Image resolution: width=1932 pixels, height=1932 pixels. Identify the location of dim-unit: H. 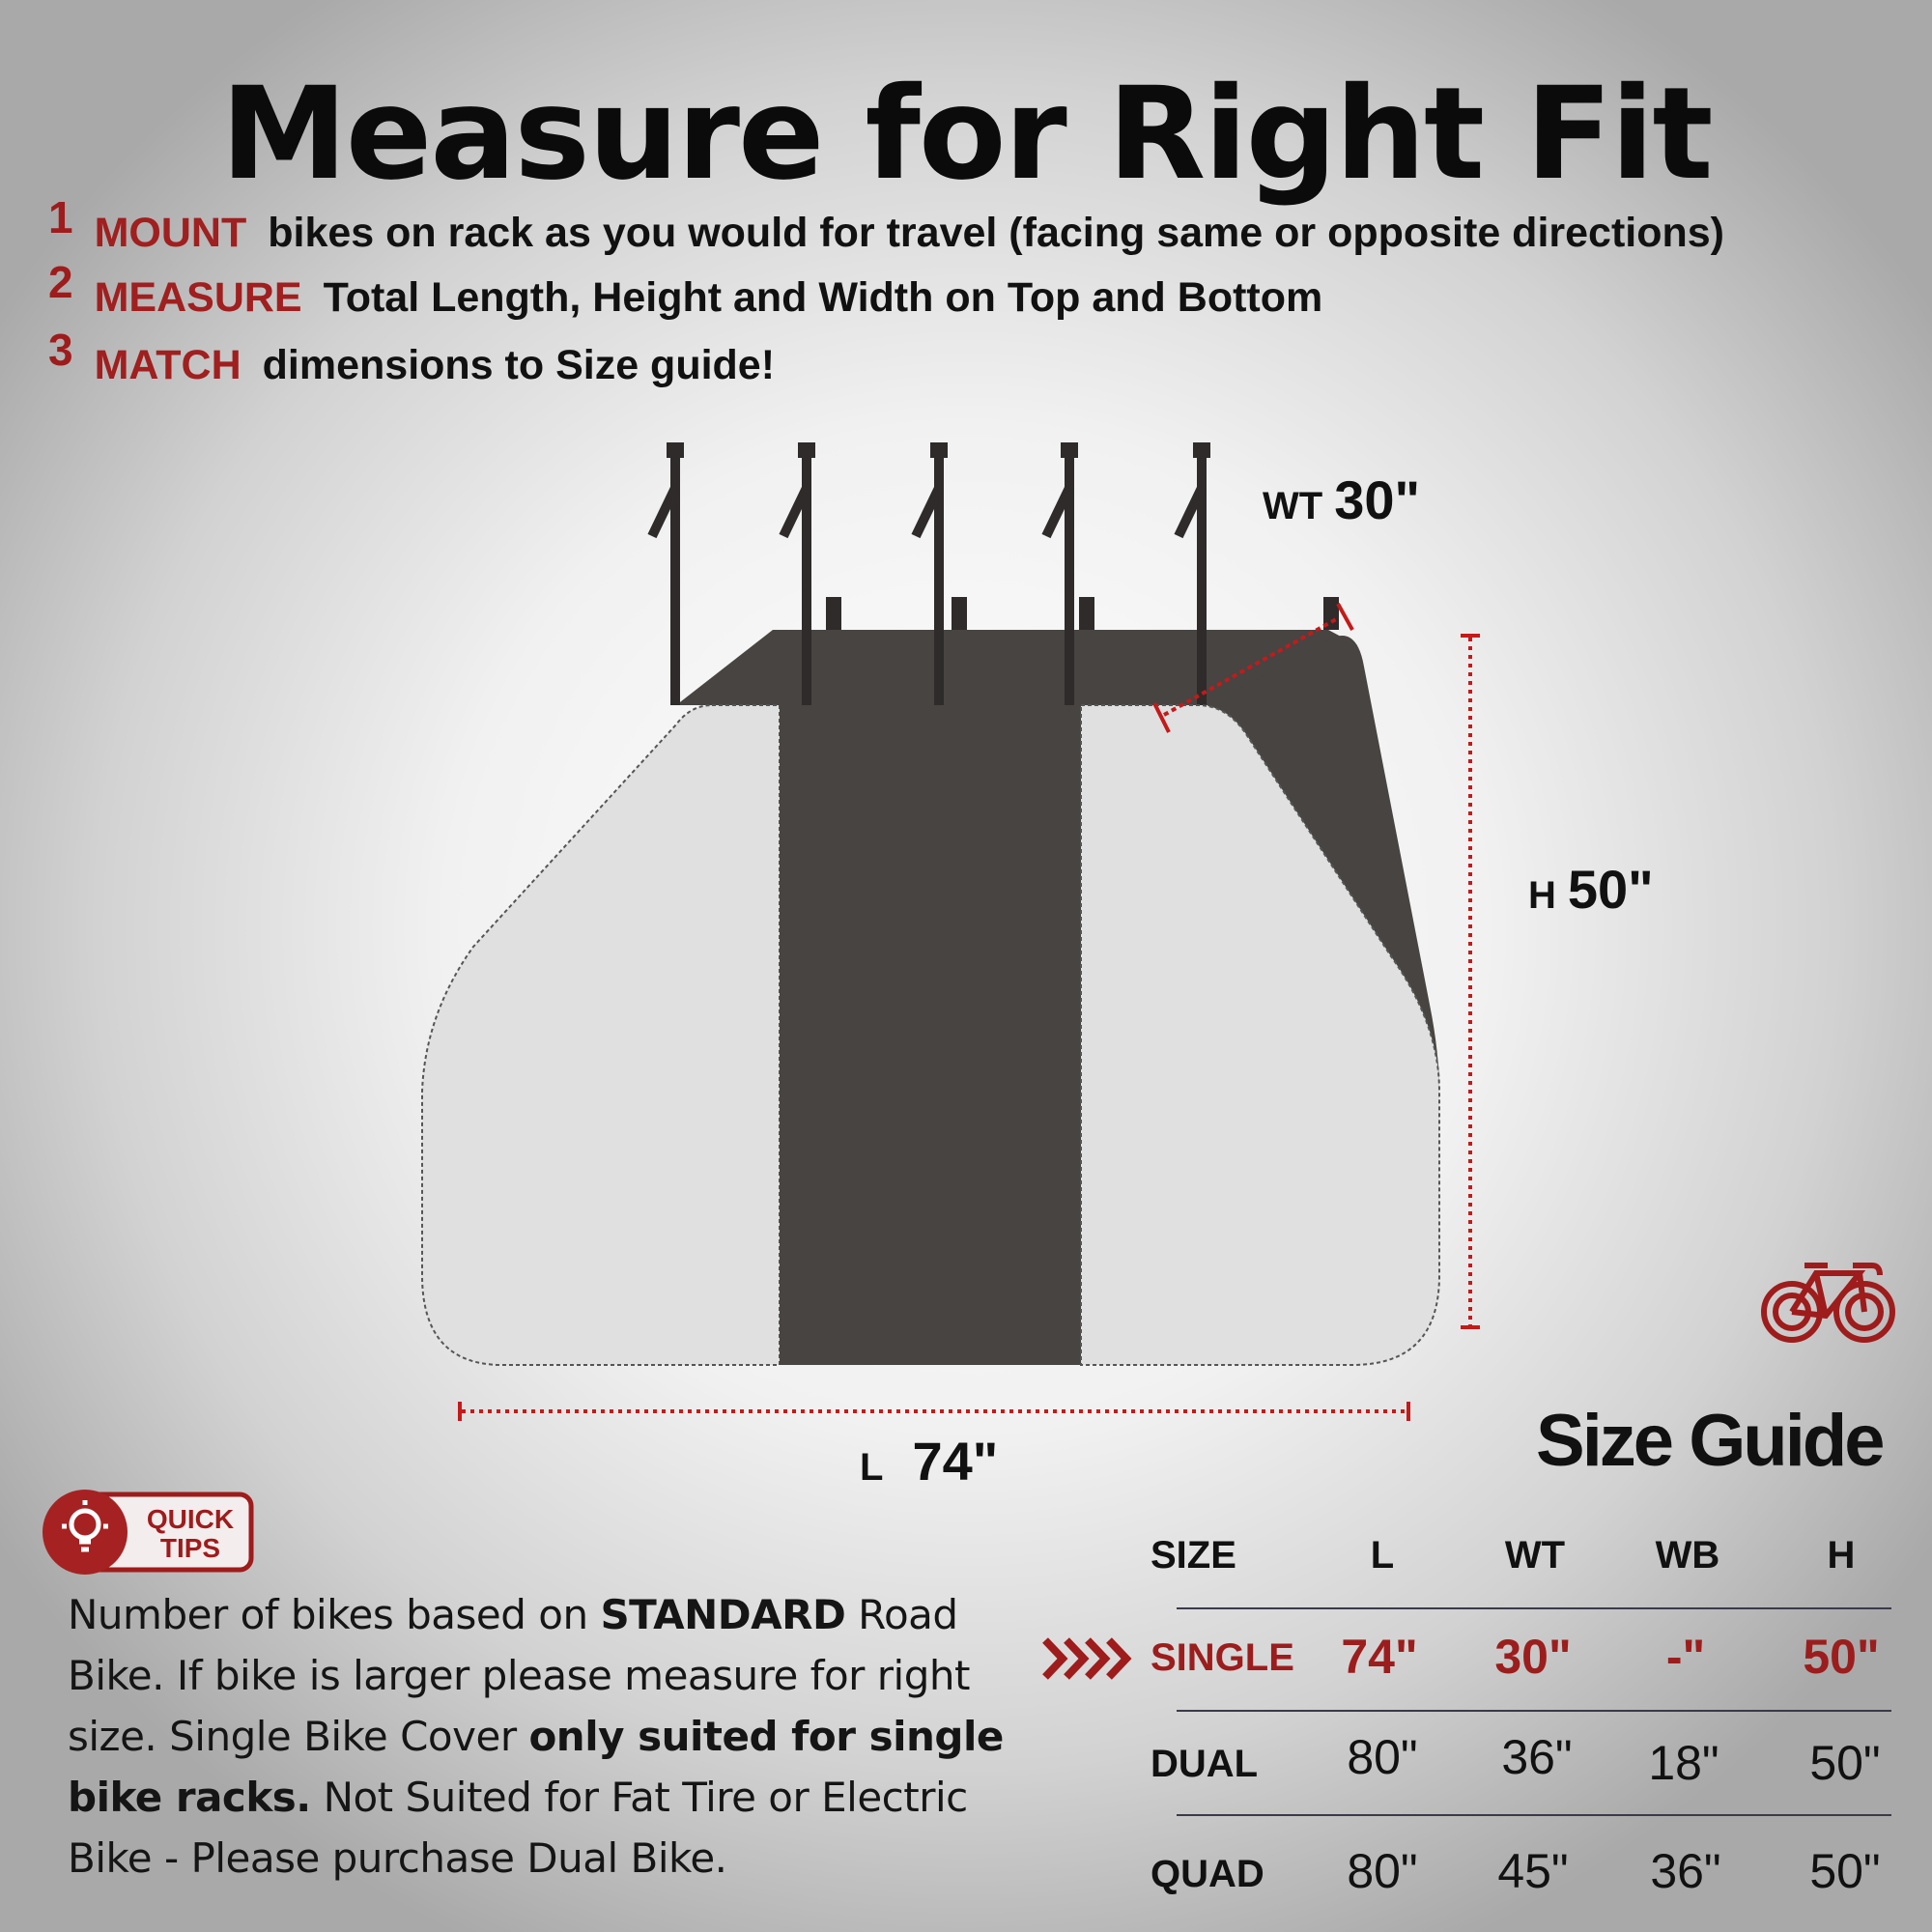
(1542, 895).